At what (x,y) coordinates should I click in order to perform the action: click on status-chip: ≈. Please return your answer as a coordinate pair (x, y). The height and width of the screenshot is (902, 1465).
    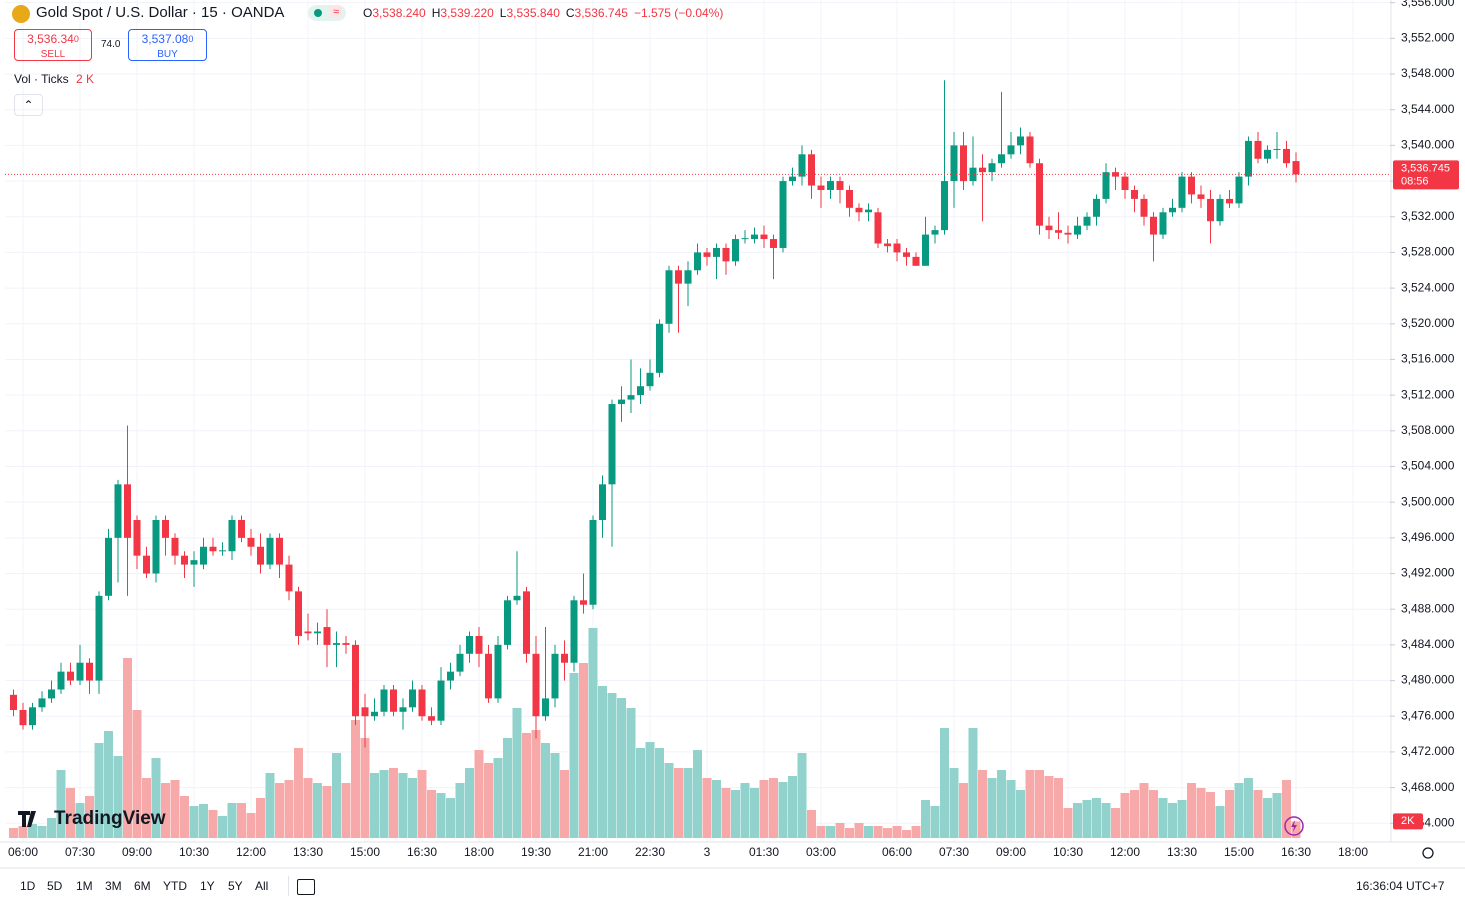
    Looking at the image, I should click on (327, 13).